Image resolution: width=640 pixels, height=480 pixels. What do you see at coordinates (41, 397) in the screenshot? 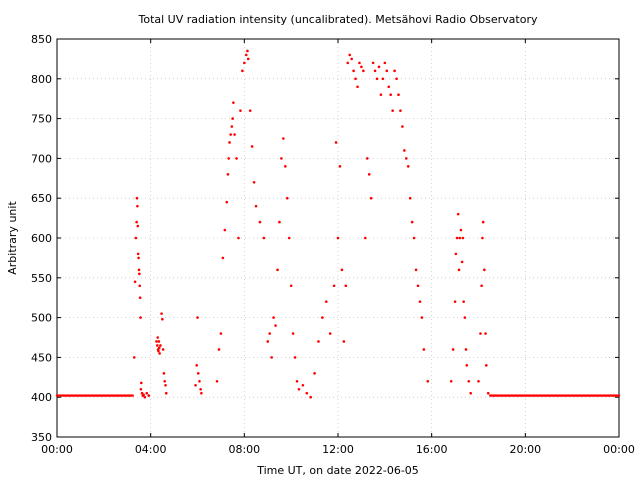
I see `y-tick-label: 400` at bounding box center [41, 397].